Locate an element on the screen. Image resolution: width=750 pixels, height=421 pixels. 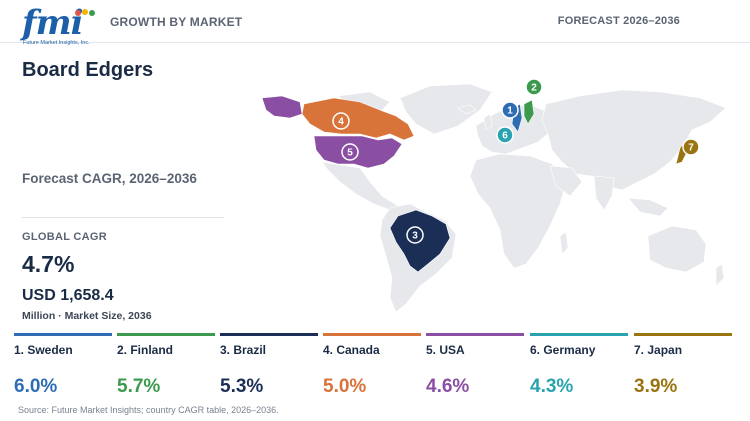
logo-subtext: Future Market Insights, Inc. is located at coordinates (56, 43).